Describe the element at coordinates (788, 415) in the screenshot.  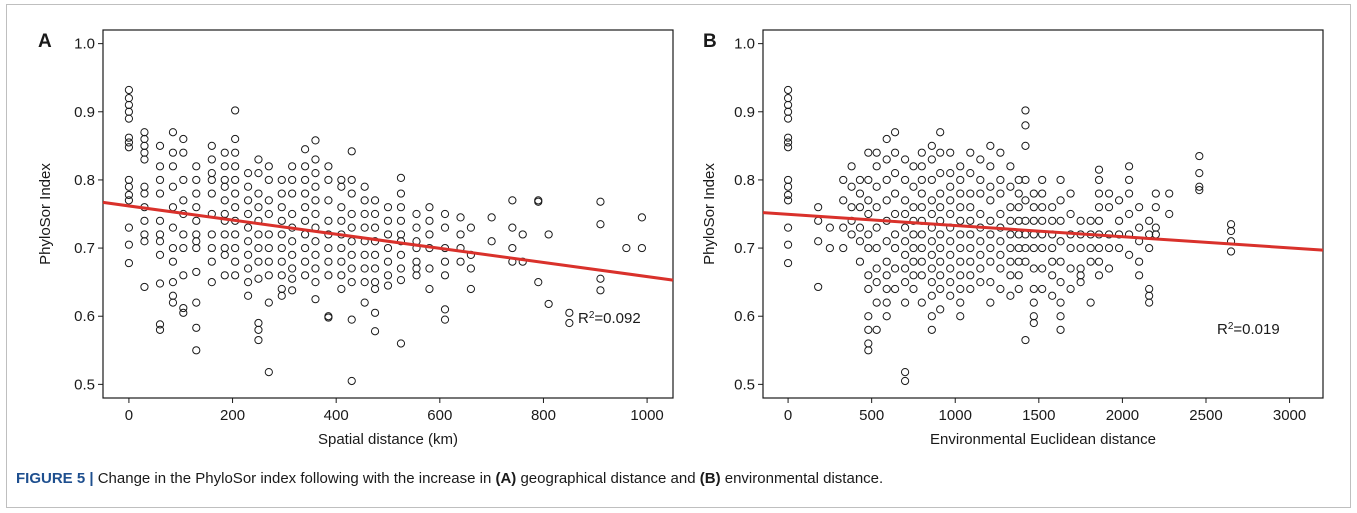
I see `x-tick-label: 0` at that location.